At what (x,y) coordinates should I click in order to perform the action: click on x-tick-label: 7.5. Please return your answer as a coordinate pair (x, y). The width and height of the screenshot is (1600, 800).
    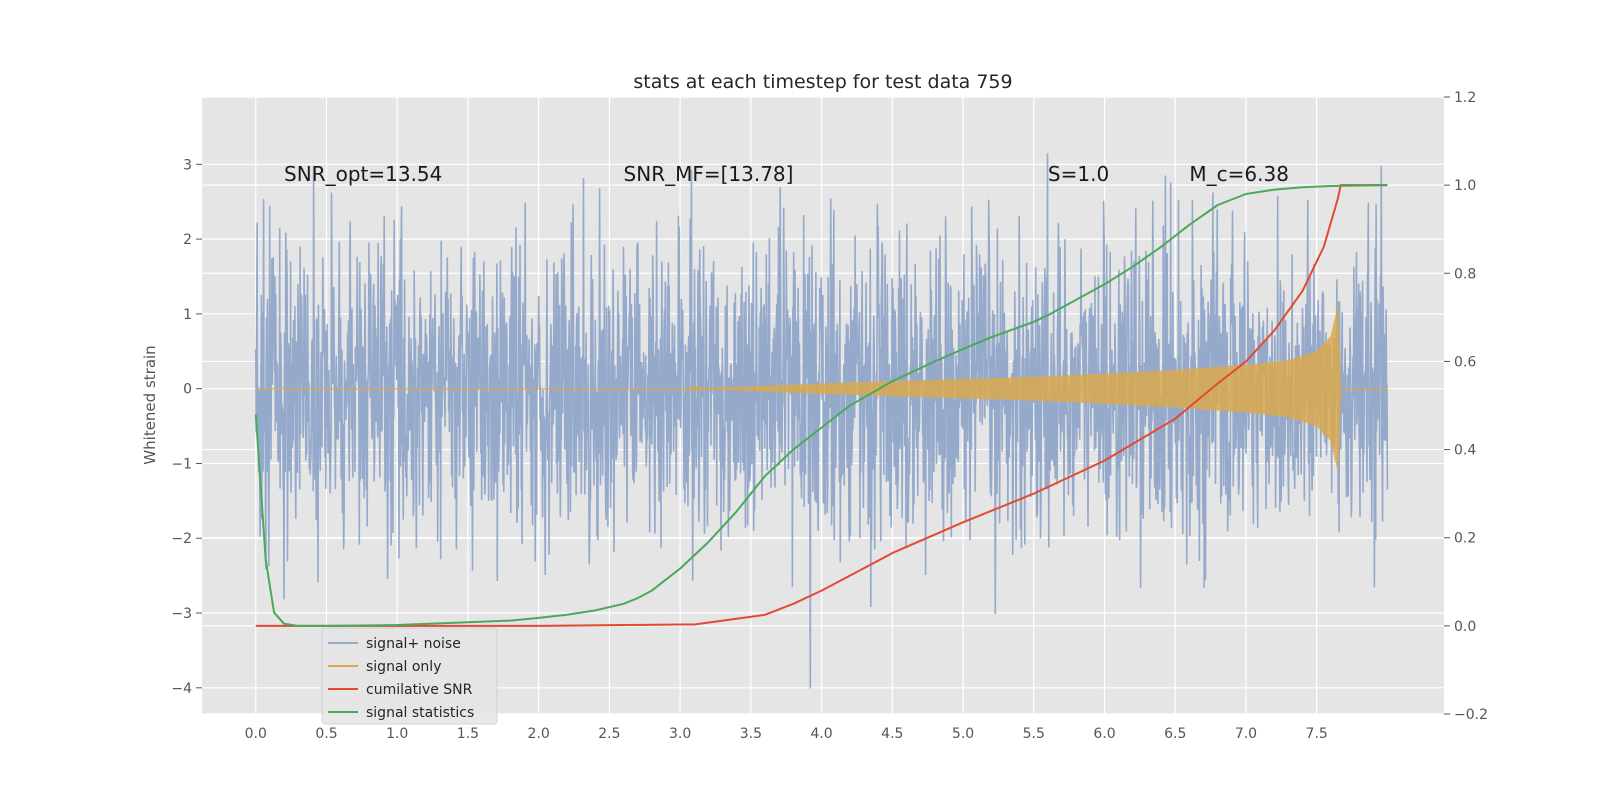
    Looking at the image, I should click on (1317, 734).